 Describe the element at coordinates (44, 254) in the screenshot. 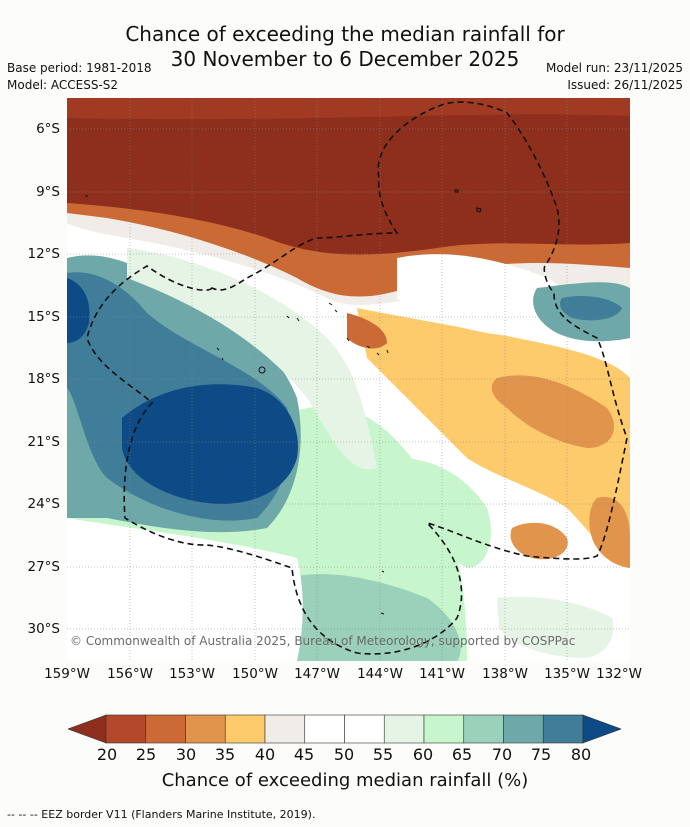

I see `lat-label-12s: 12°S` at that location.